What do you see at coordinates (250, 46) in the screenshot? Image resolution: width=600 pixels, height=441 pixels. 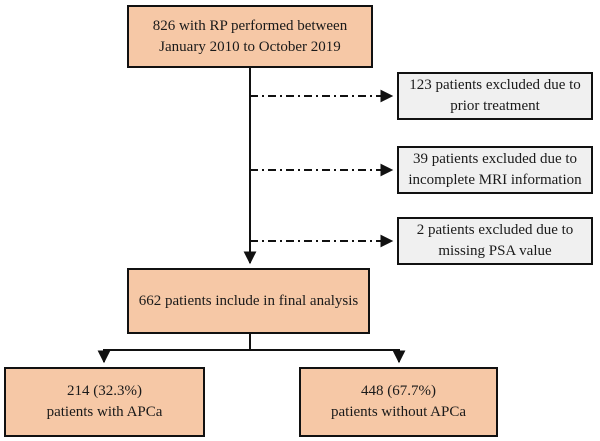 I see `enrollment-line-2: January 2010 to October 2019` at bounding box center [250, 46].